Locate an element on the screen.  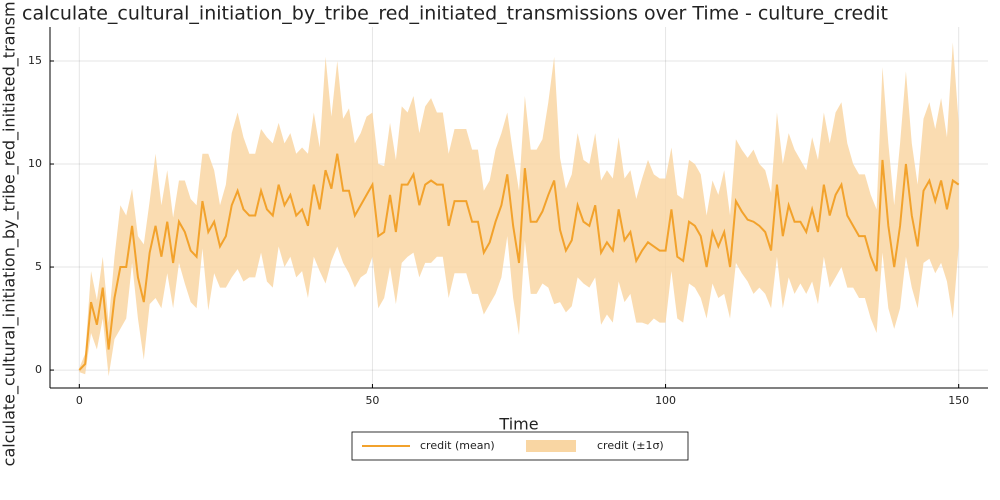
y-tick-label: 5 is located at coordinates (38, 266).